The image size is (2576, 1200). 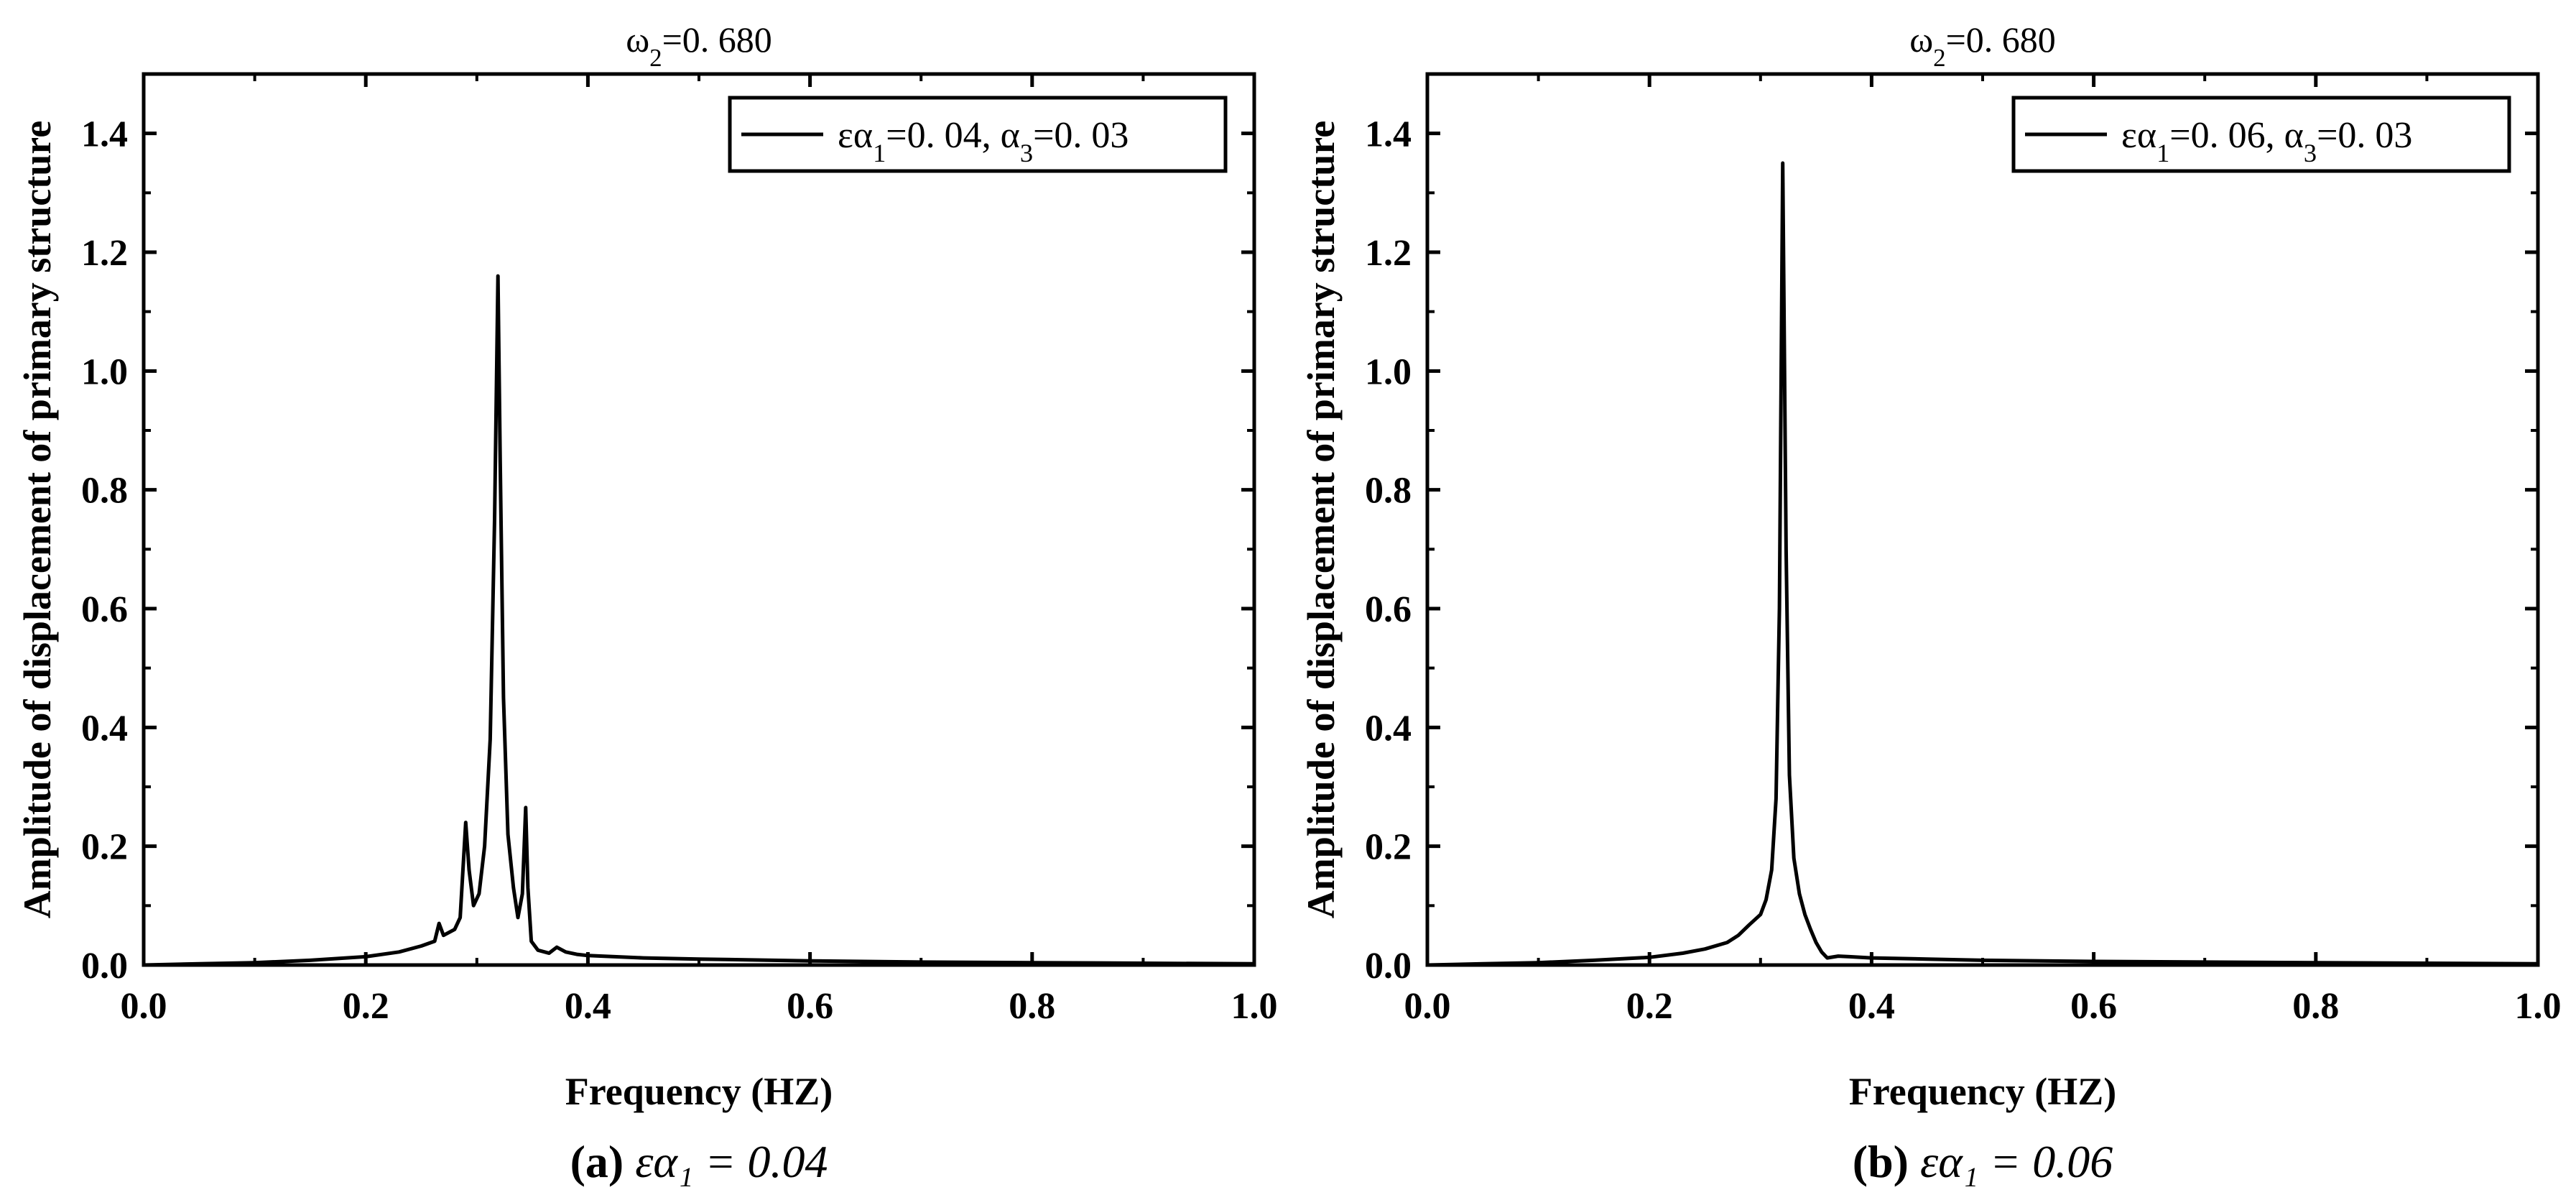 I want to click on caption-letter: (b), so click(x=1881, y=1161).